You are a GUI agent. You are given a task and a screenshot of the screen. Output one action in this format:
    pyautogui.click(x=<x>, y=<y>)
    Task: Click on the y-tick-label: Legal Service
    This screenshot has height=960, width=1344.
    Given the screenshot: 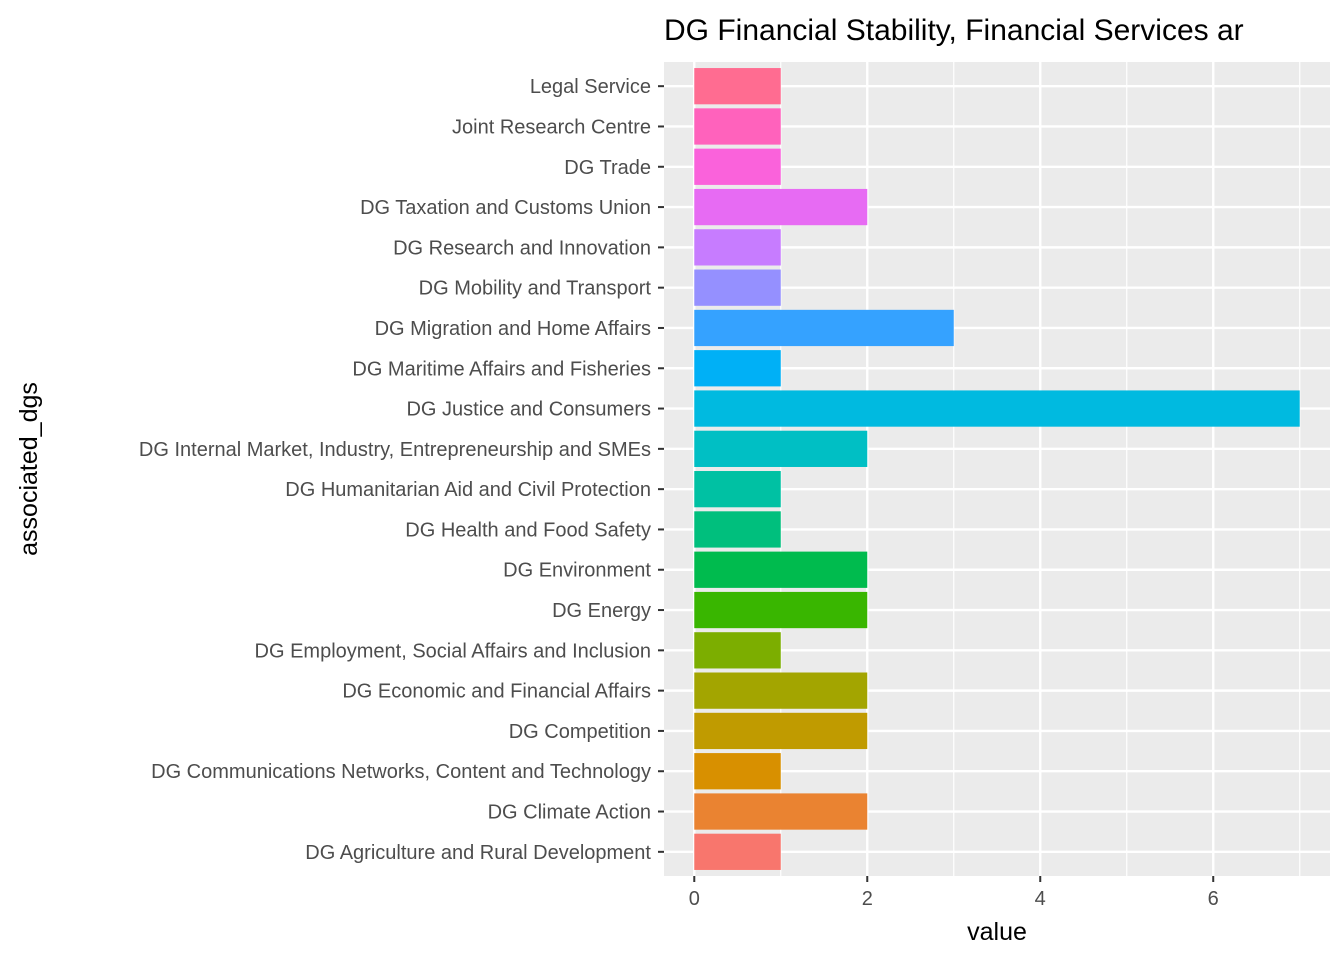 What is the action you would take?
    pyautogui.click(x=590, y=87)
    